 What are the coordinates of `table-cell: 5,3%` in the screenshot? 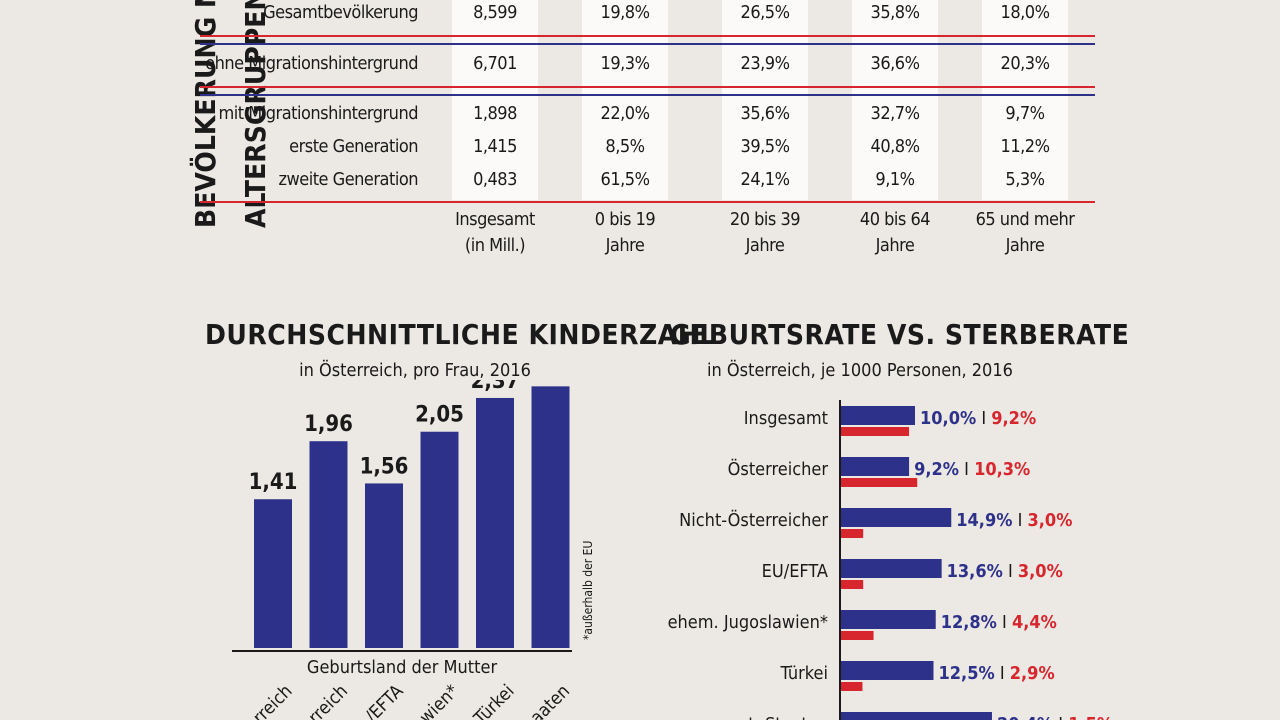 It's located at (1025, 179).